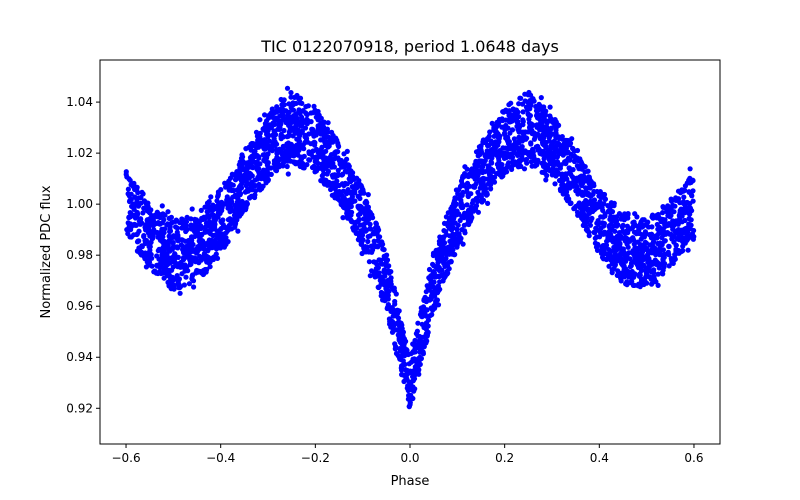  I want to click on x-axis: −0.6 −0.4 −0.2 0.0 0.2 0.4 0.6, so click(407, 454).